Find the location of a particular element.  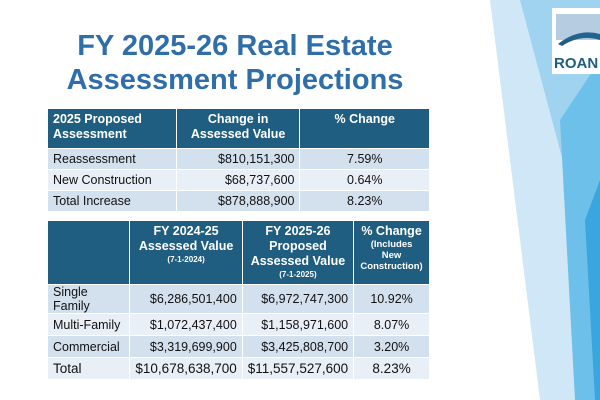

cell-text: 0.64% is located at coordinates (365, 180).